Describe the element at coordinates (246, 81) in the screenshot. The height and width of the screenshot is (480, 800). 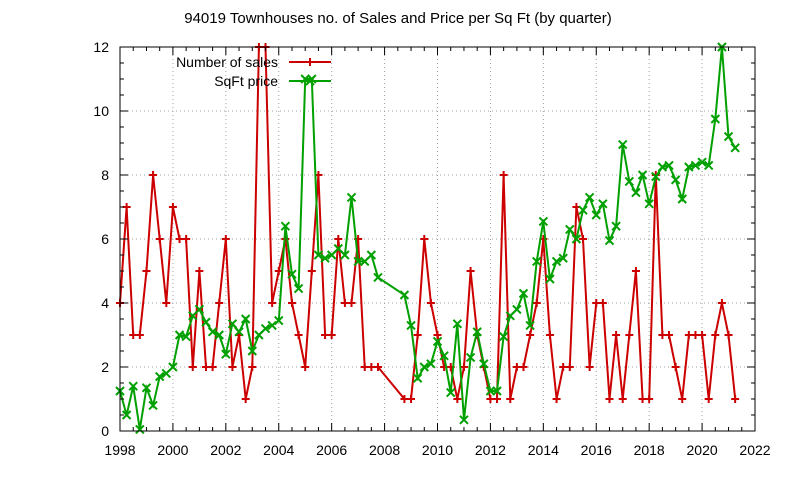
I see `legend-label: SqFt price` at that location.